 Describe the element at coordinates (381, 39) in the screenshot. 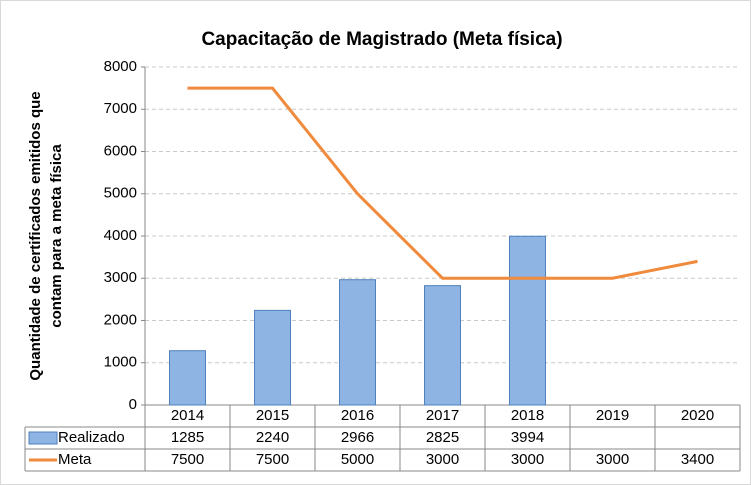

I see `chart-title: Capacitação de Magistrado (Meta física)` at that location.